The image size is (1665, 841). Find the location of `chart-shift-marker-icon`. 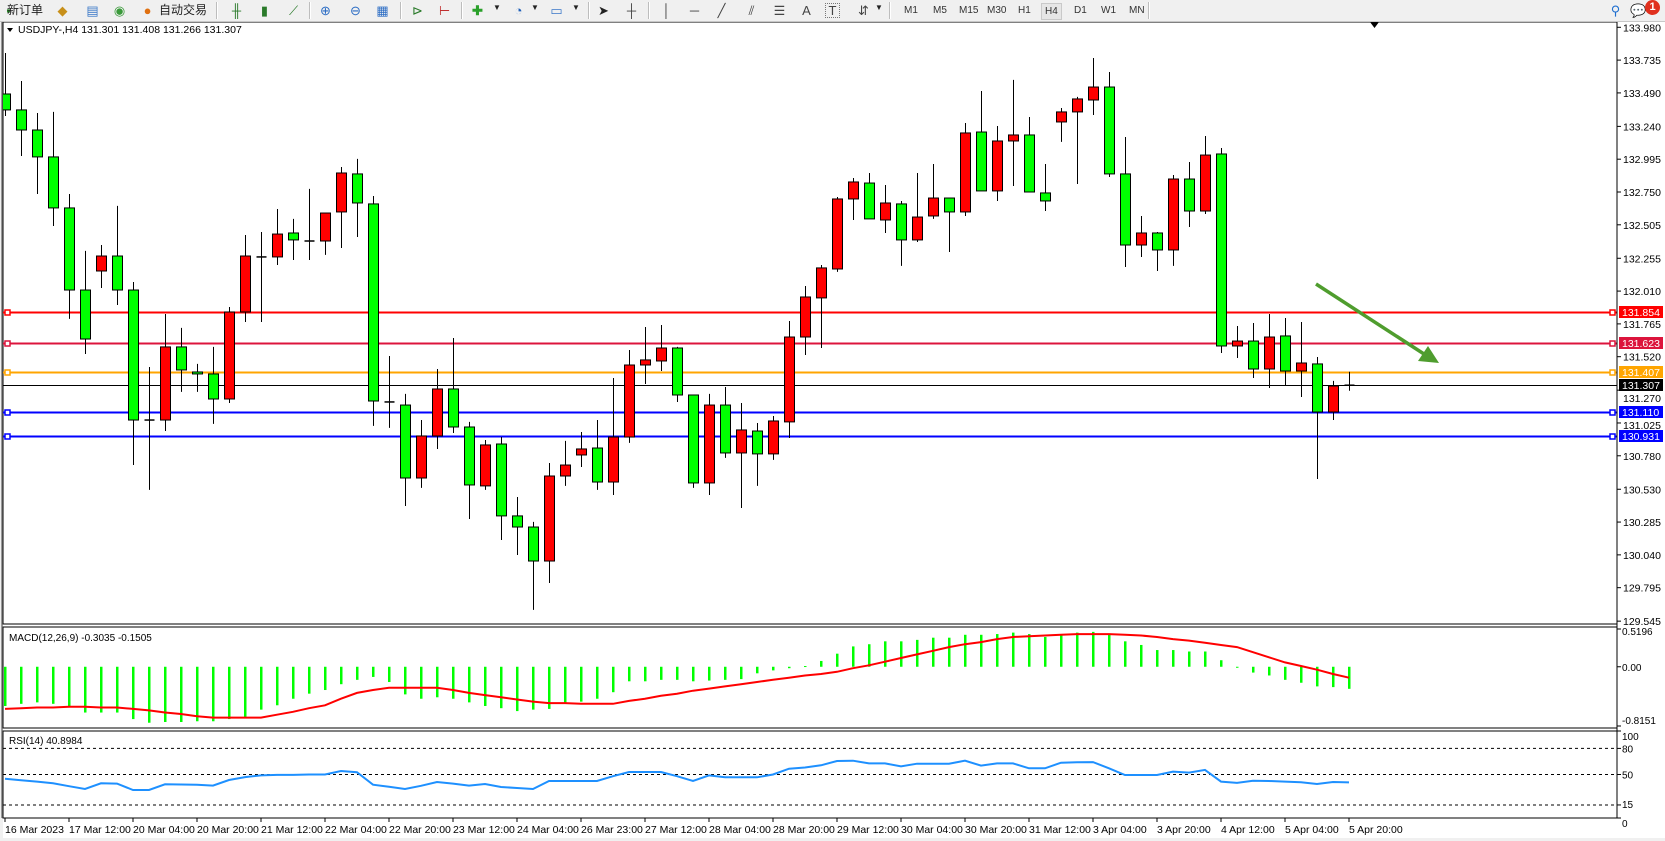

chart-shift-marker-icon is located at coordinates (1374, 25).